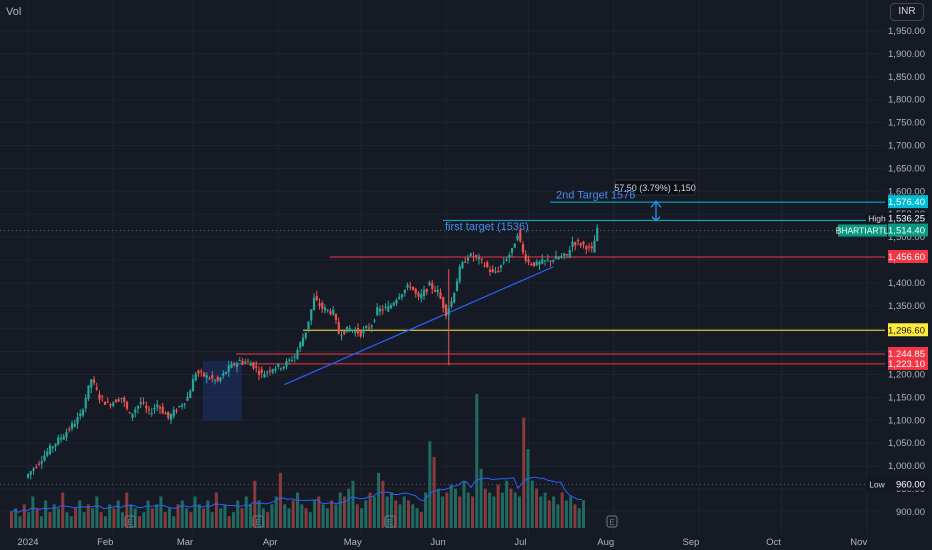 The image size is (932, 550). I want to click on price-axis-tick-label: 1,050.00, so click(906, 443).